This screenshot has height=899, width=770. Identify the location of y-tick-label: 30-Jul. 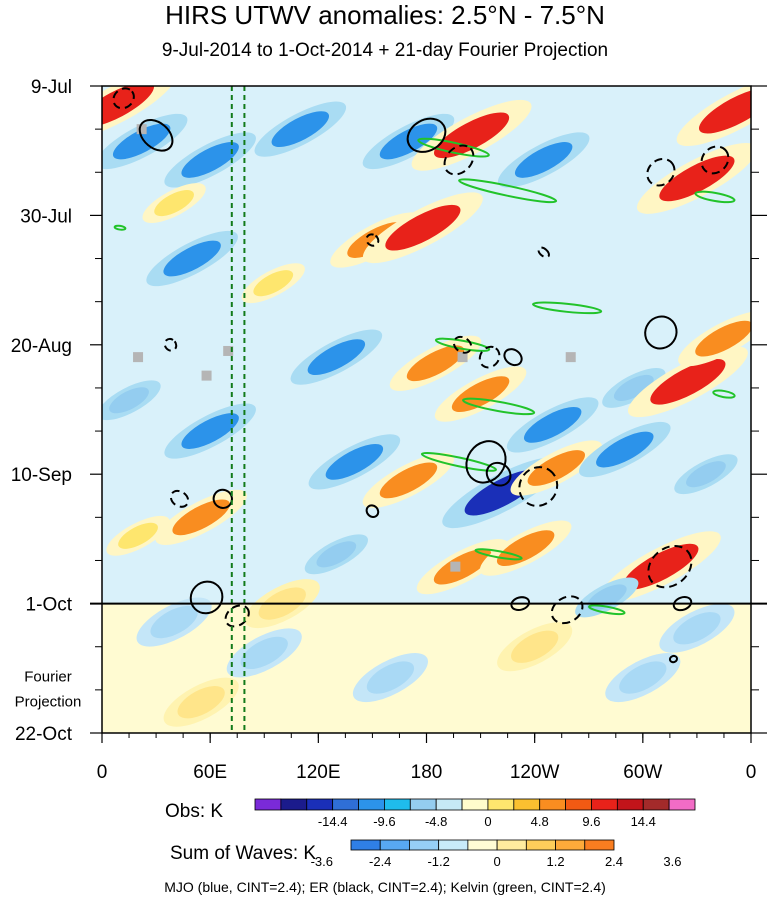
(46, 216).